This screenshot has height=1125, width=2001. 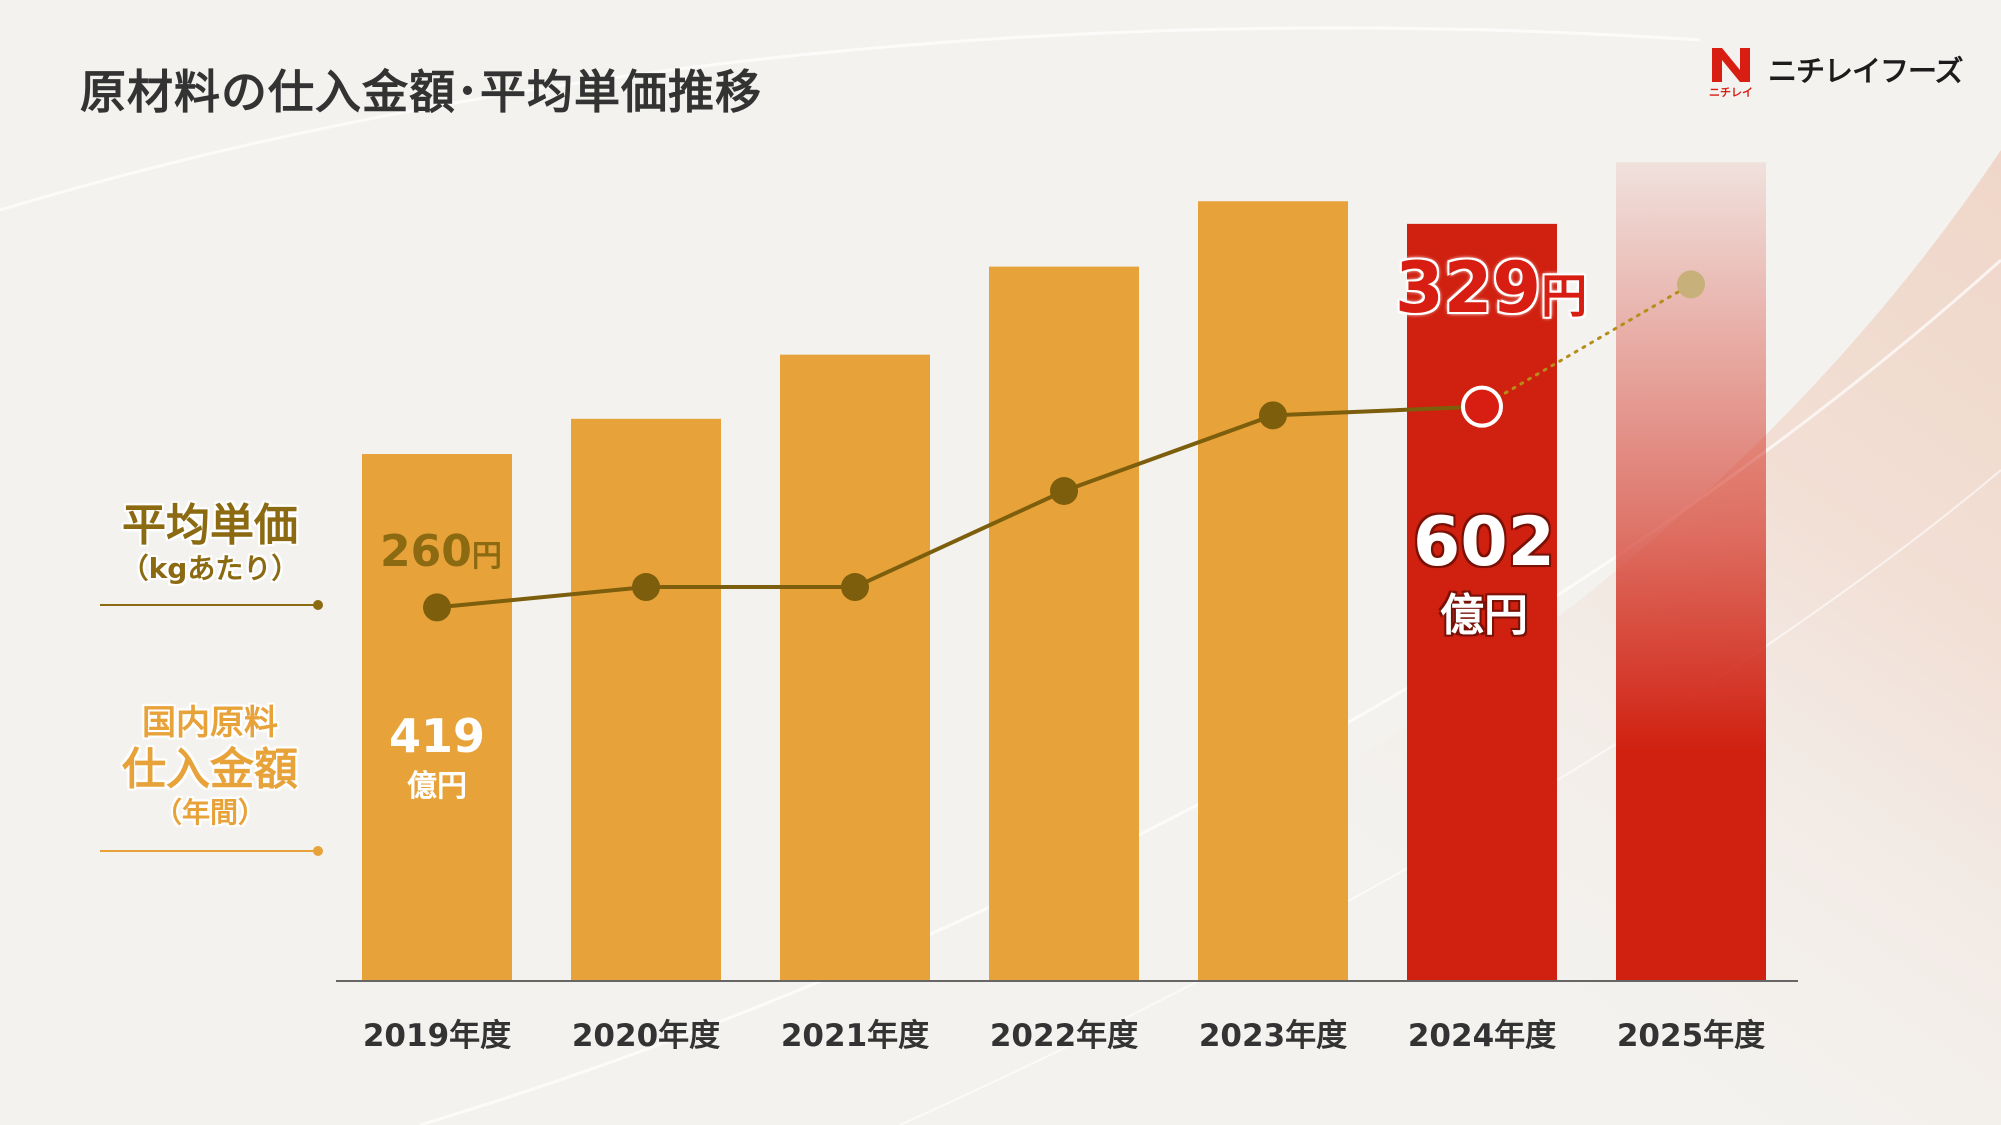 I want to click on price-point-2019年度, so click(x=437, y=607).